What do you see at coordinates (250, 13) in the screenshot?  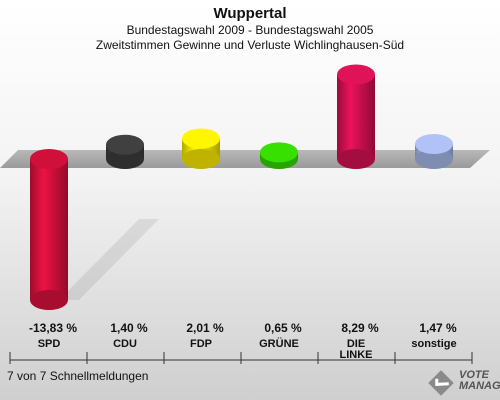 I see `chart-title: Wuppertal` at bounding box center [250, 13].